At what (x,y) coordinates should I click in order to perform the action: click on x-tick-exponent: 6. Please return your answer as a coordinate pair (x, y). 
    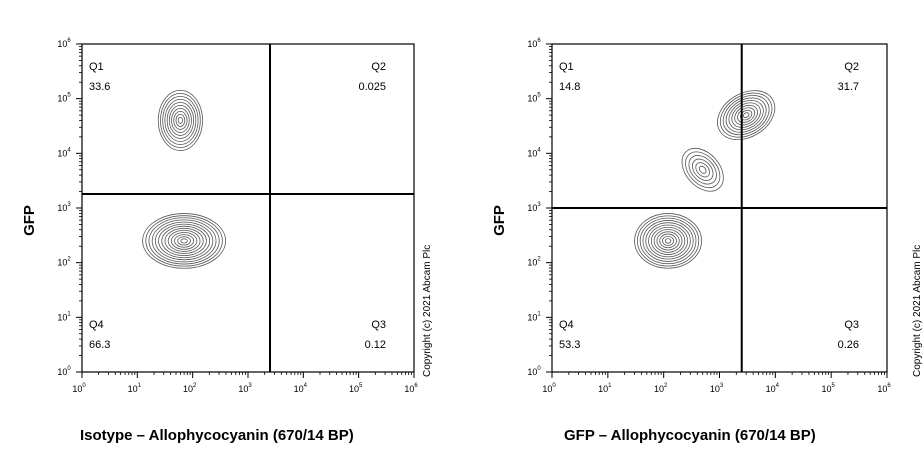
    Looking at the image, I should click on (416, 386).